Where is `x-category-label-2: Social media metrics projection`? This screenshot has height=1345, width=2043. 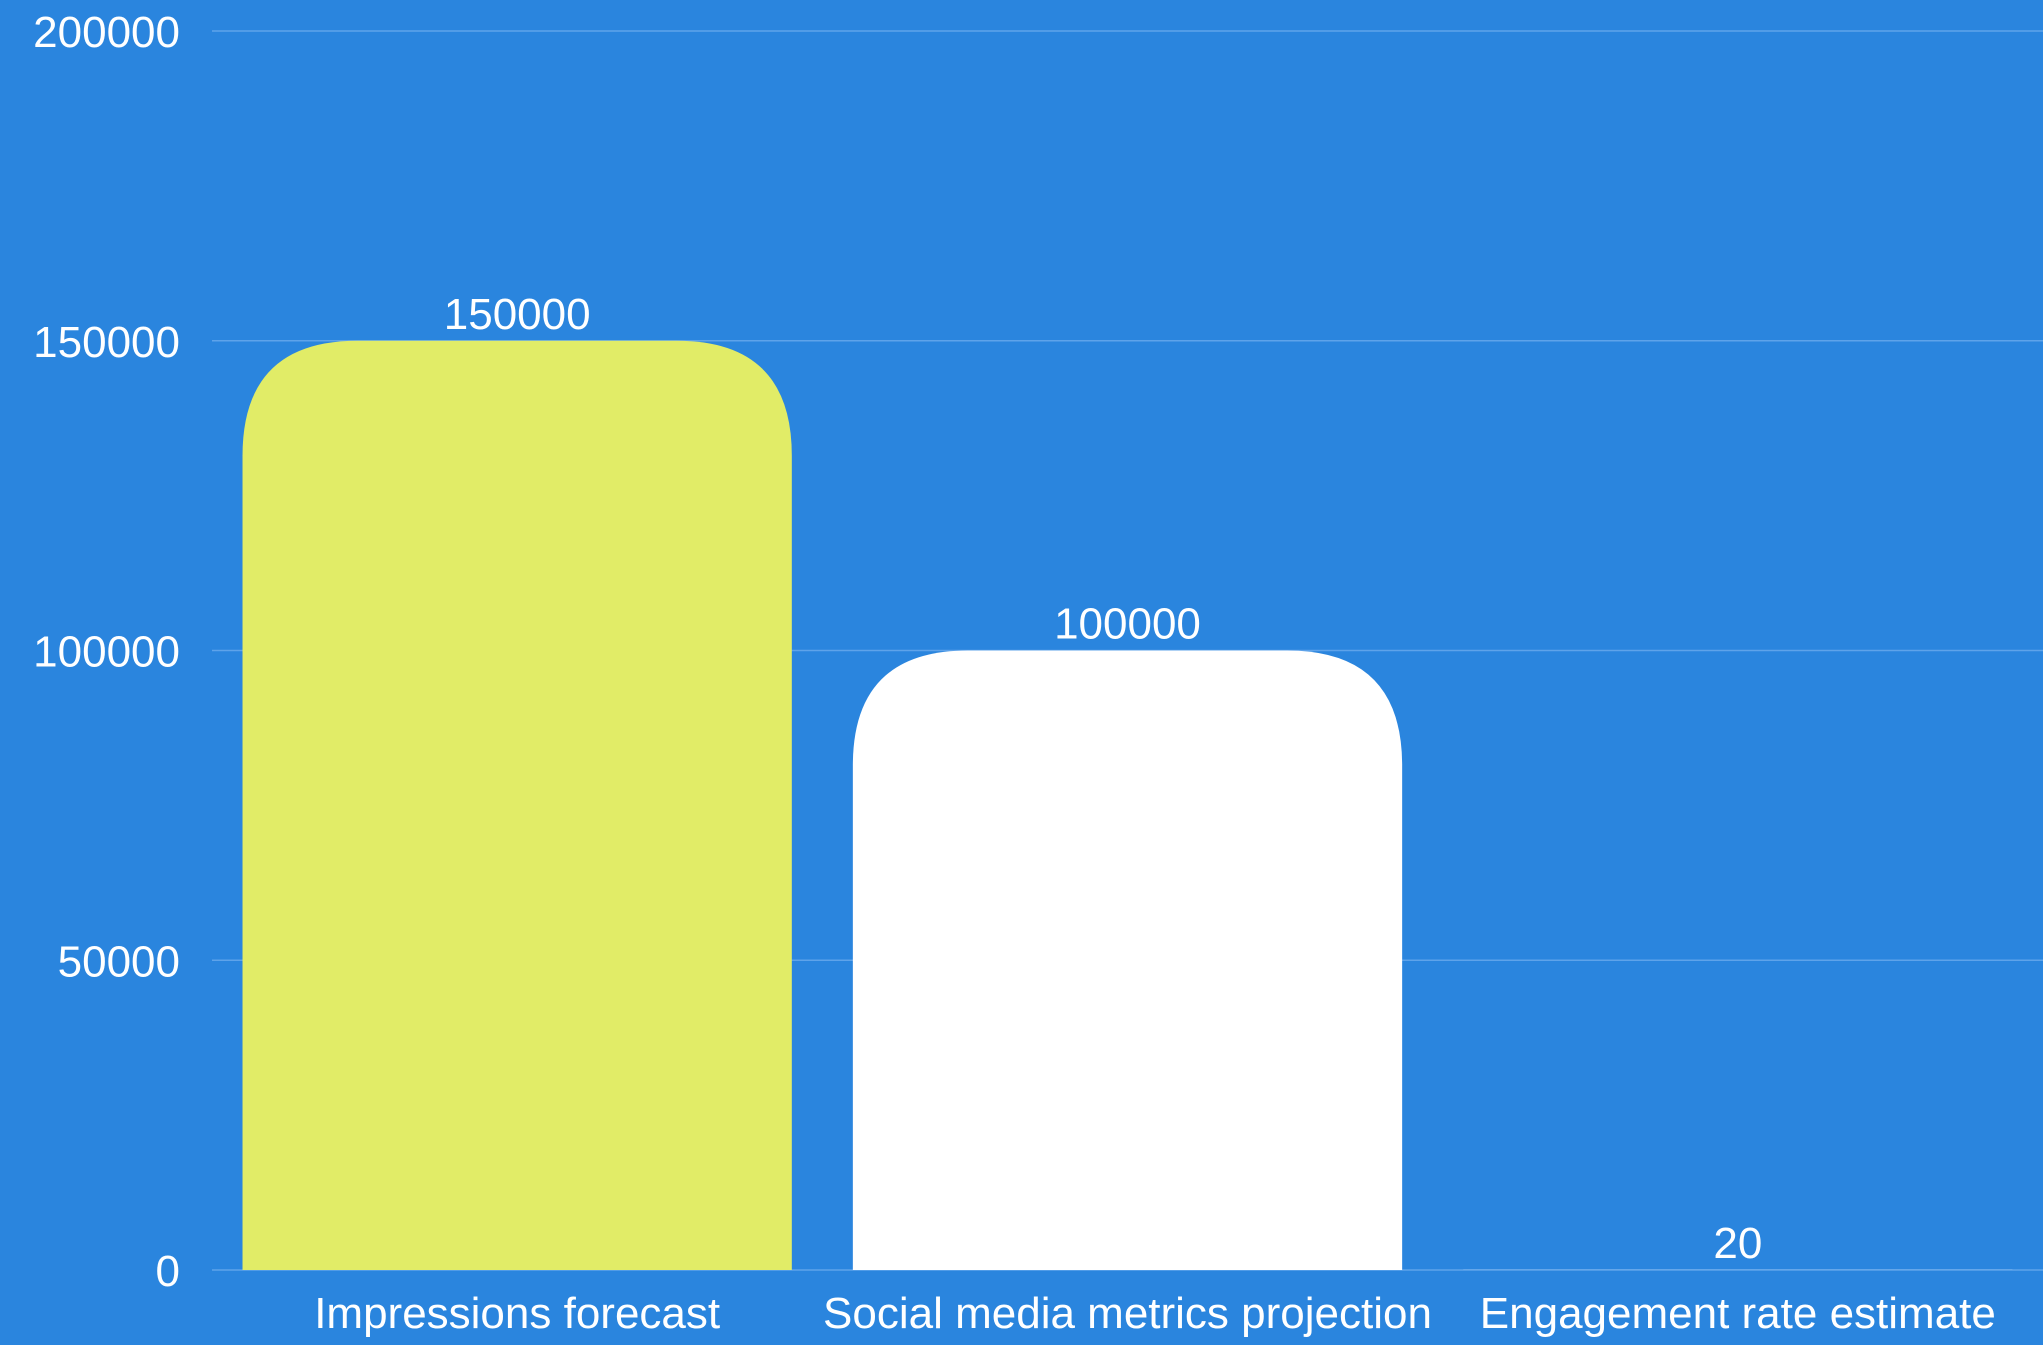
x-category-label-2: Social media metrics projection is located at coordinates (1127, 1313).